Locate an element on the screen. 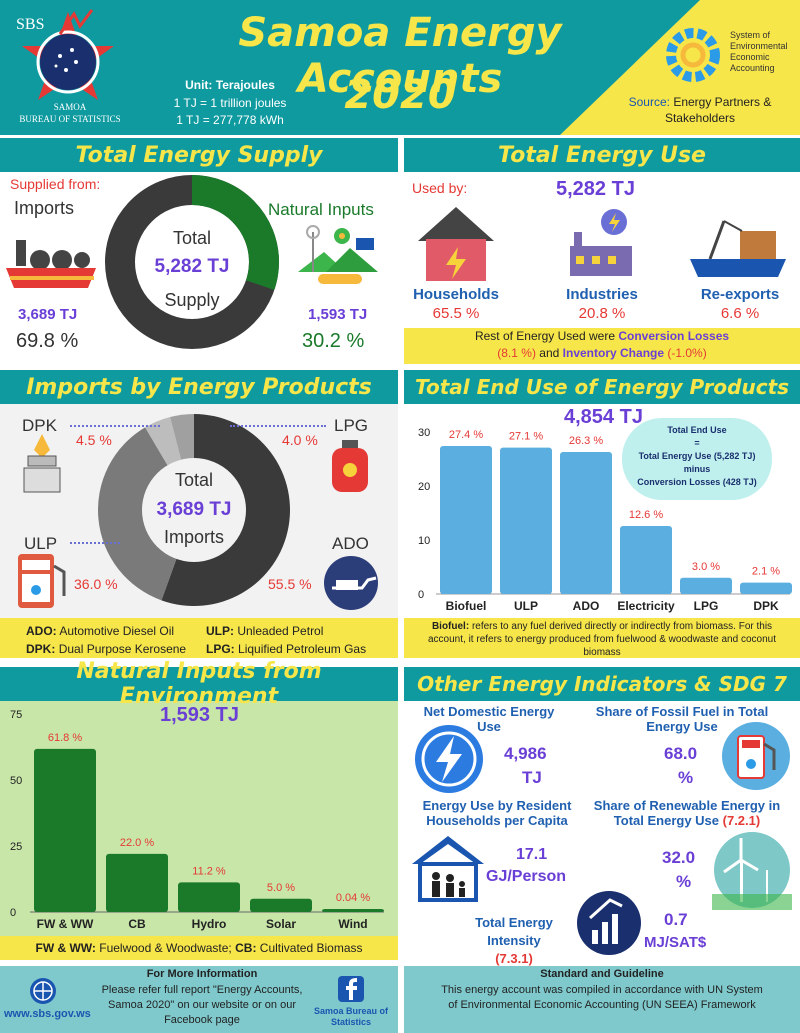  cb-text: Cultivated Biomass is located at coordinates (311, 948).